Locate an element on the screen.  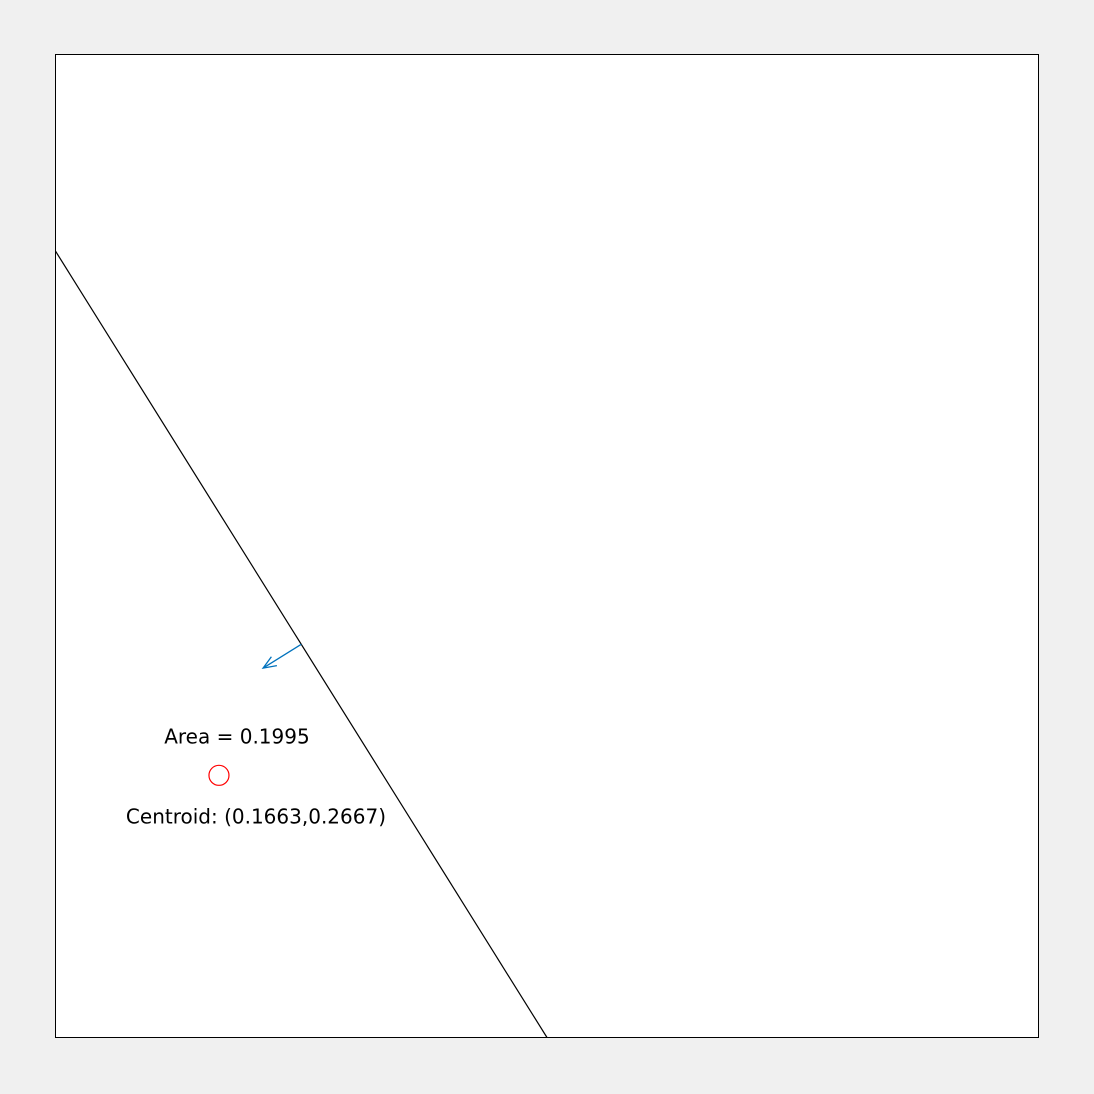
normal-arrow-head is located at coordinates (269, 663).